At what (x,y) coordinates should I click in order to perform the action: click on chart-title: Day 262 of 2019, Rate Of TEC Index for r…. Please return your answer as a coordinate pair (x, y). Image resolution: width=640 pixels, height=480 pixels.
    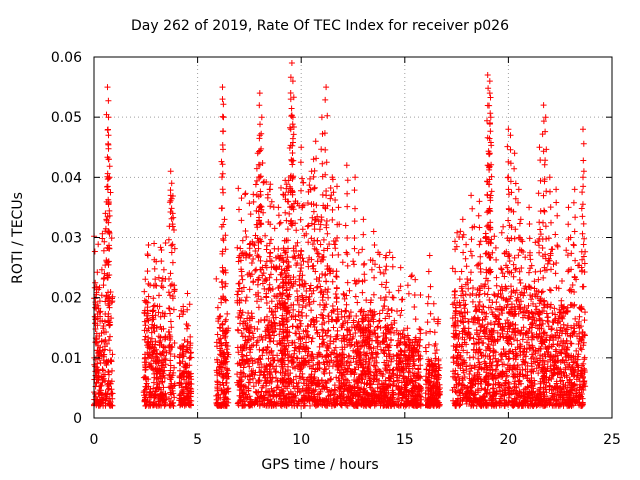
    Looking at the image, I should click on (320, 26).